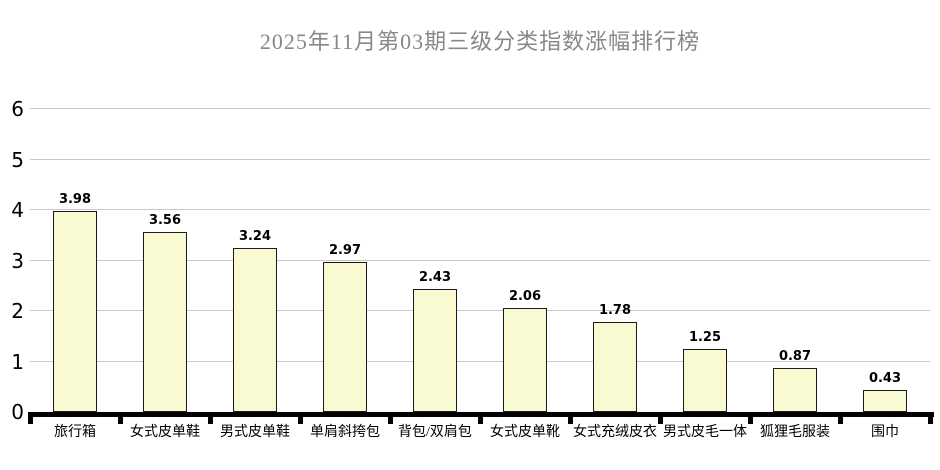 The image size is (940, 470). Describe the element at coordinates (165, 432) in the screenshot. I see `category-label: 女式皮单鞋` at that location.